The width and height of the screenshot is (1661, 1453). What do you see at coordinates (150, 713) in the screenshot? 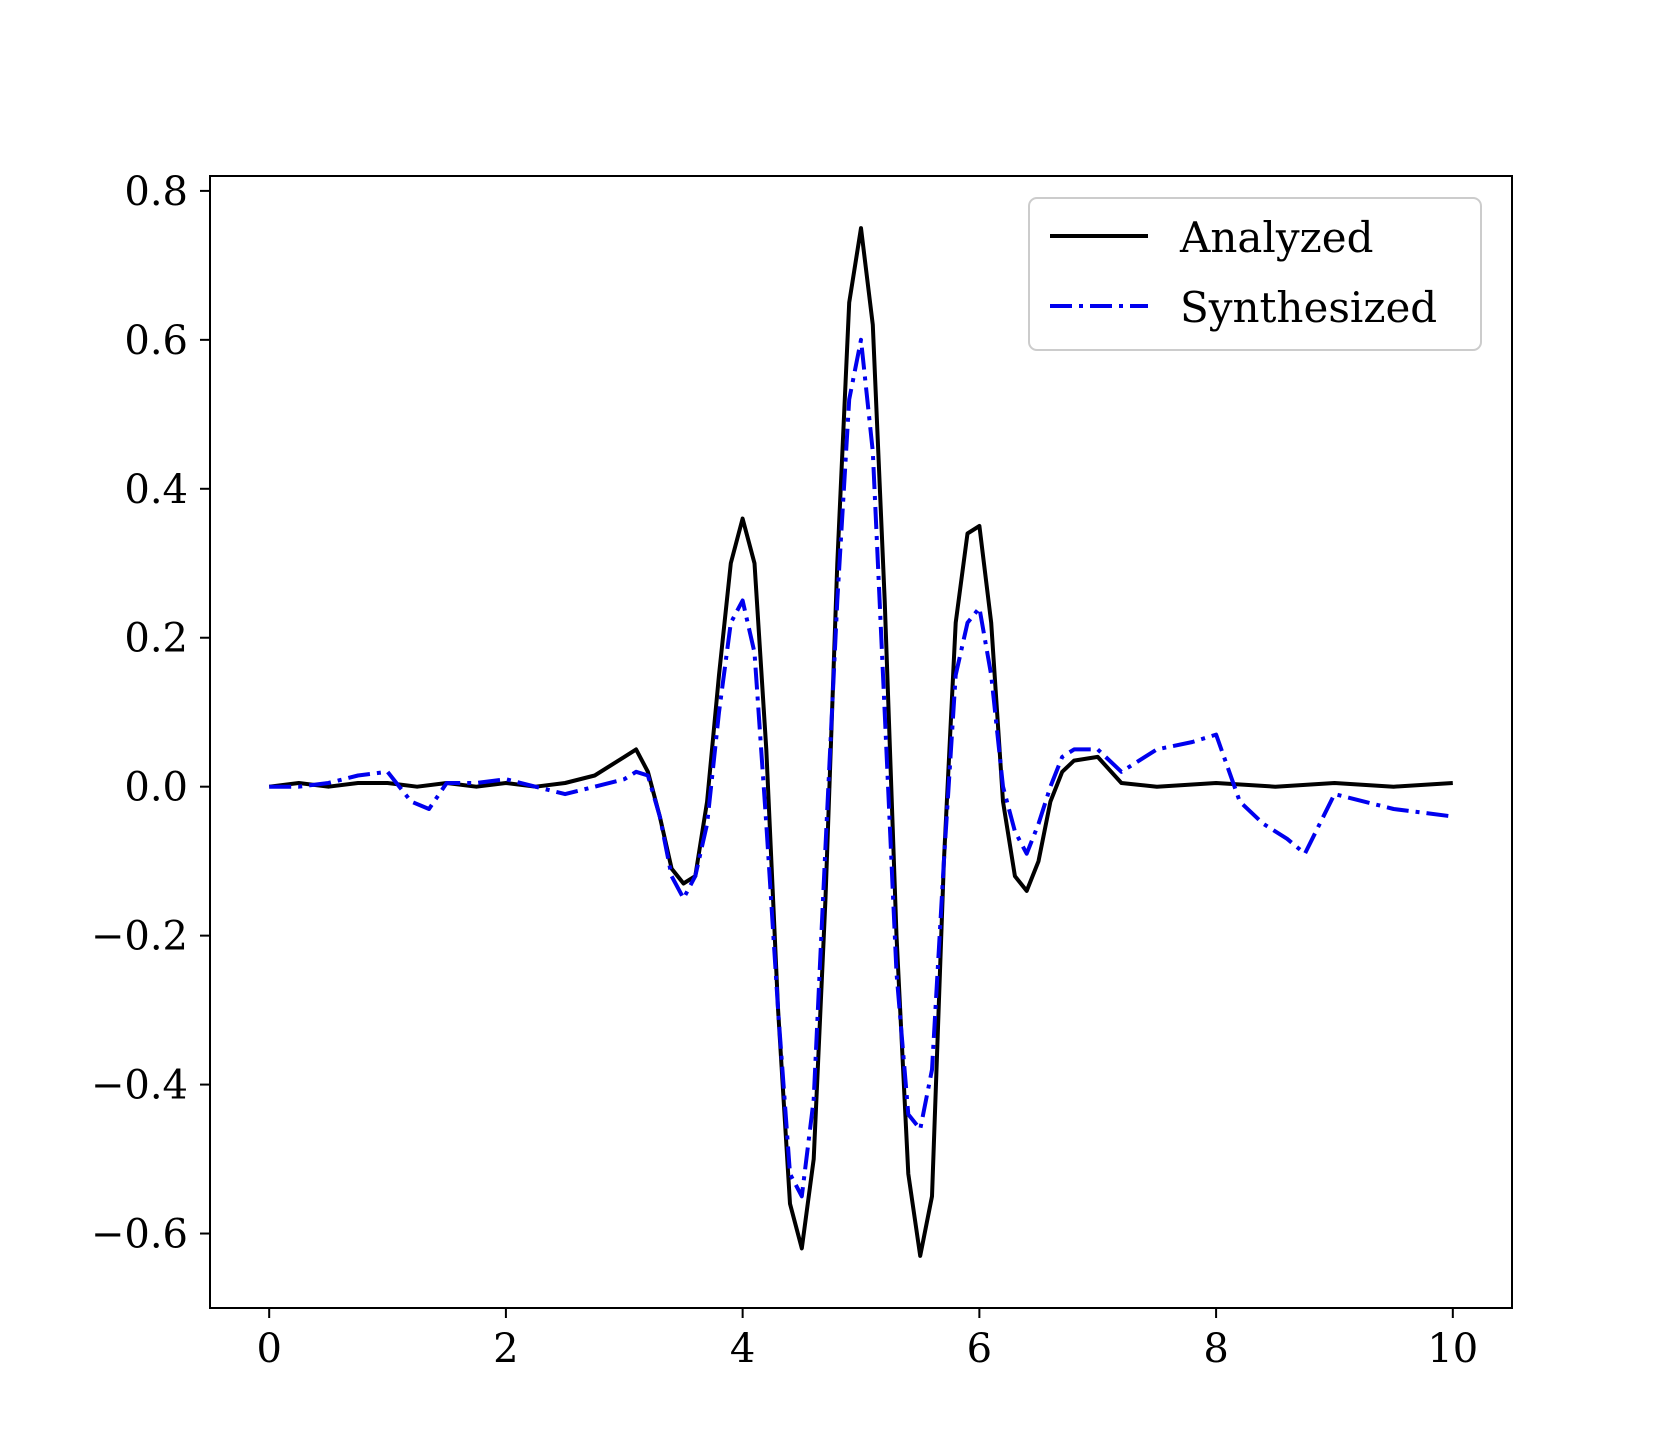
I see `y-axis: −0.6 −0.4 −0.2 0.0 0.2 0.4 0.6 0.8` at bounding box center [150, 713].